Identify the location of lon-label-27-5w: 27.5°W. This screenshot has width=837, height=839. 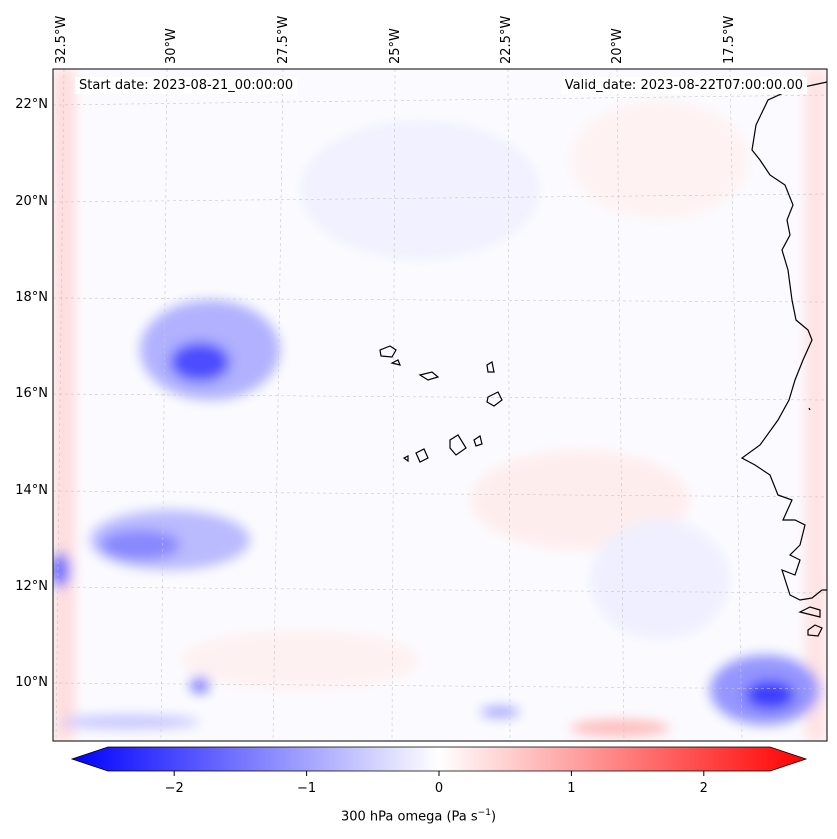
(283, 39).